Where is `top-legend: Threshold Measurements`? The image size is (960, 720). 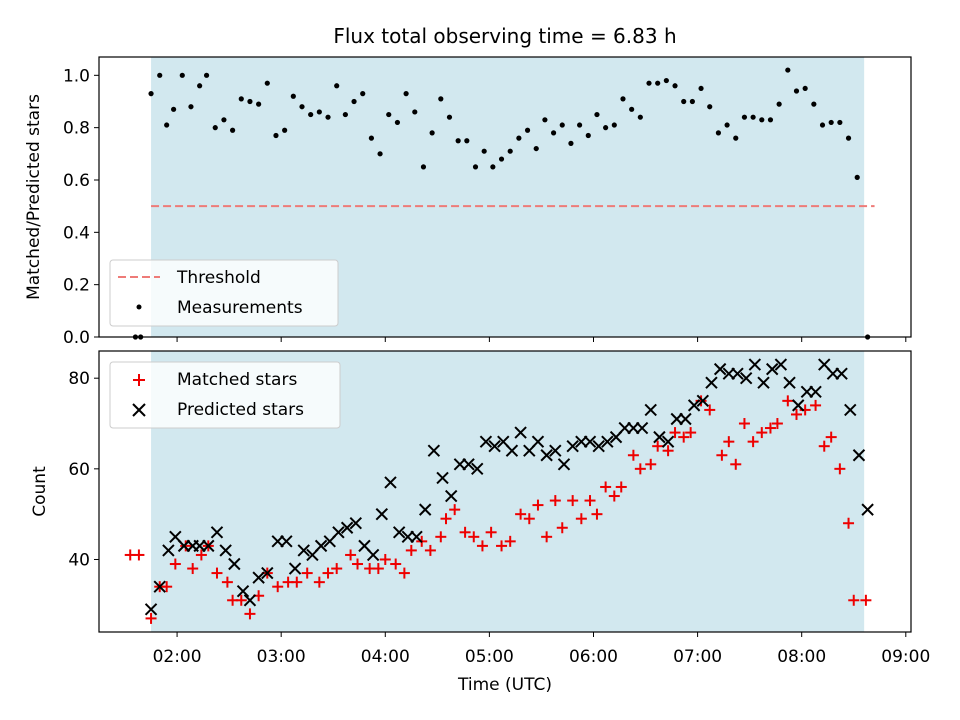
top-legend: Threshold Measurements is located at coordinates (224, 293).